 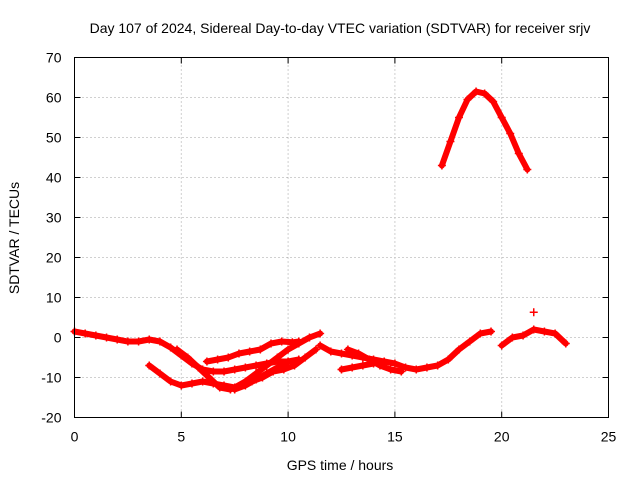 What do you see at coordinates (54, 138) in the screenshot?
I see `y-tick-label: 50` at bounding box center [54, 138].